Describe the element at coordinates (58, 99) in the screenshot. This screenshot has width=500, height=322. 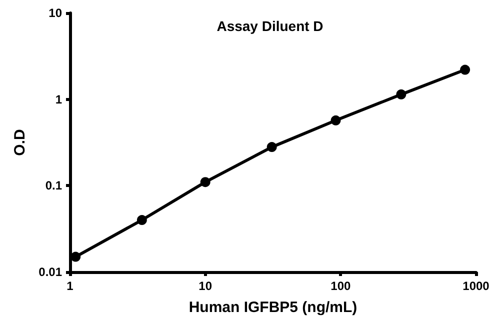
I see `y-tick-label: 1` at that location.